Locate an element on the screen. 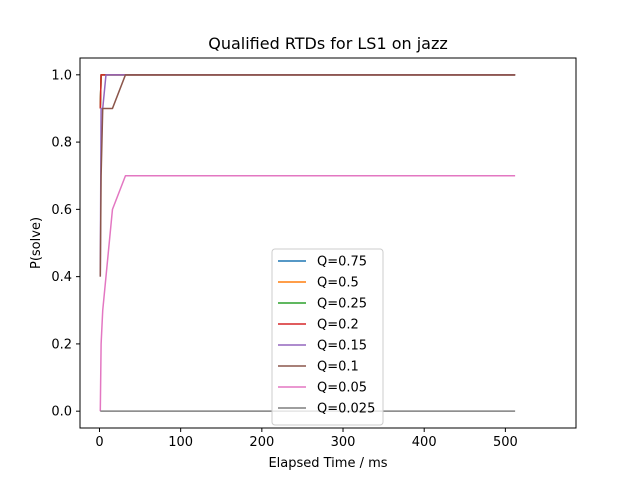  y-axis: 0.0 0.2 0.4 0.6 0.8 1.0 is located at coordinates (65, 244).